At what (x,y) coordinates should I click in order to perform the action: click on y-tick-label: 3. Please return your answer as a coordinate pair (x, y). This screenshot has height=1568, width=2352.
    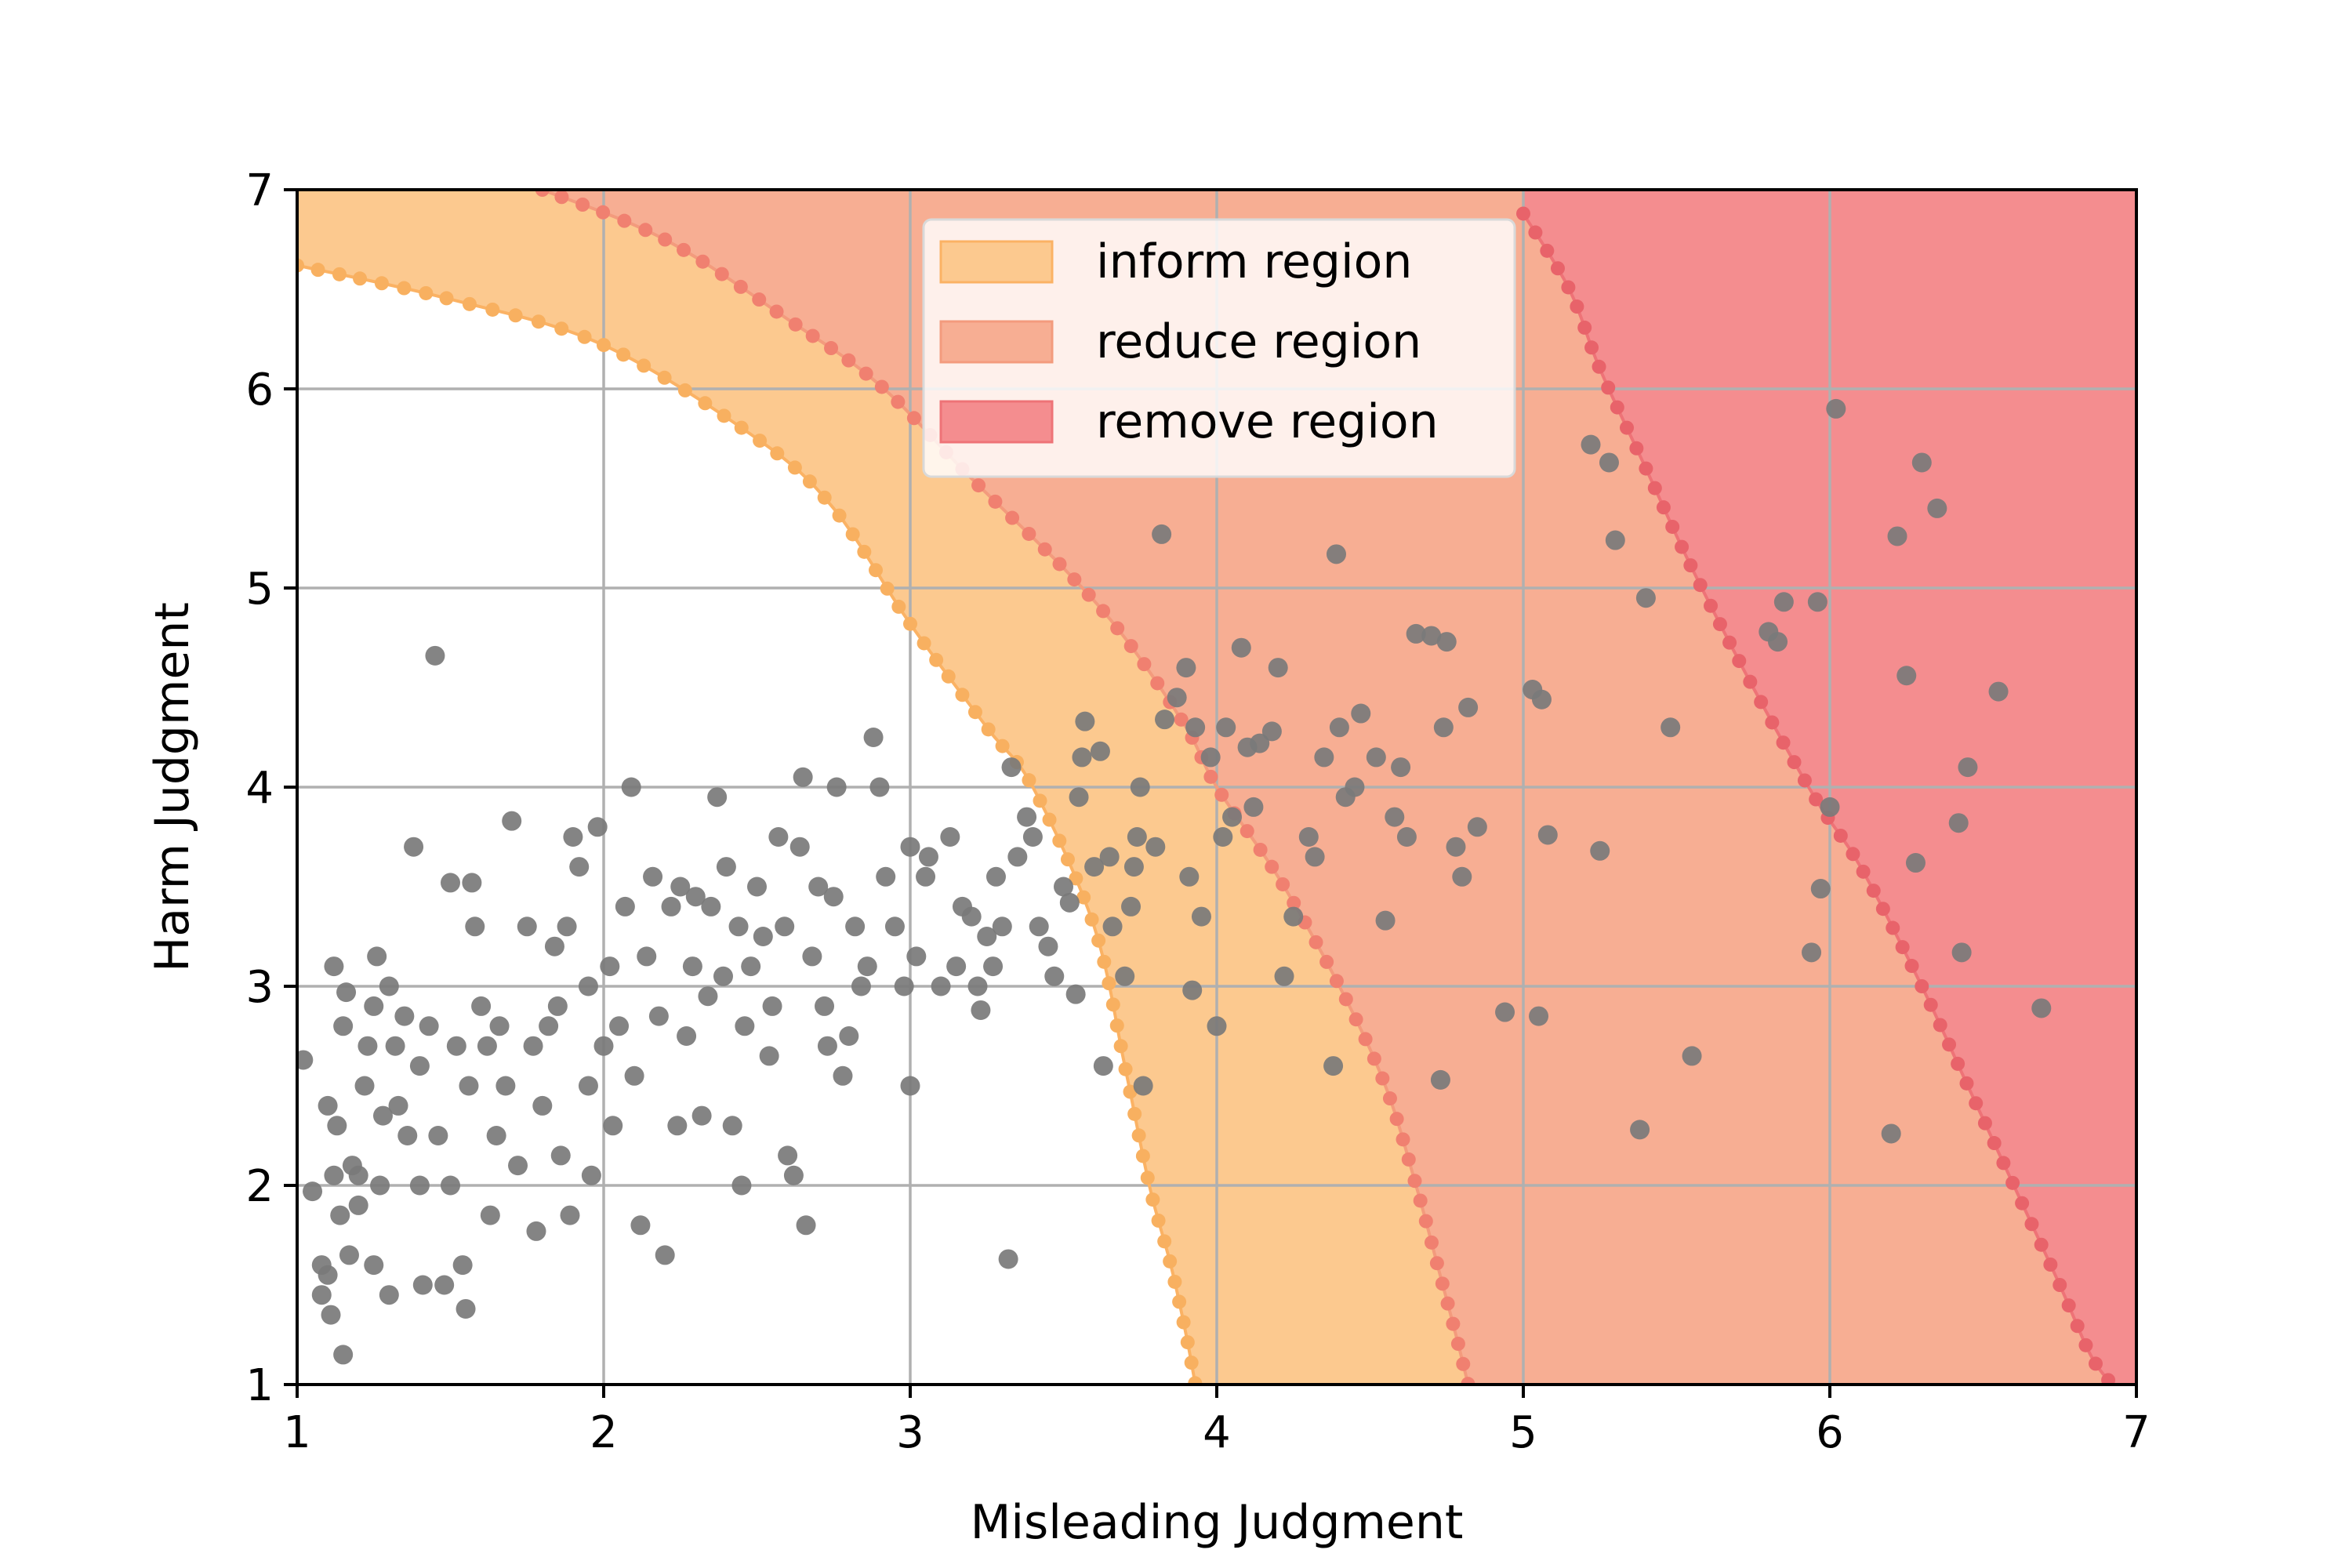
    Looking at the image, I should click on (259, 988).